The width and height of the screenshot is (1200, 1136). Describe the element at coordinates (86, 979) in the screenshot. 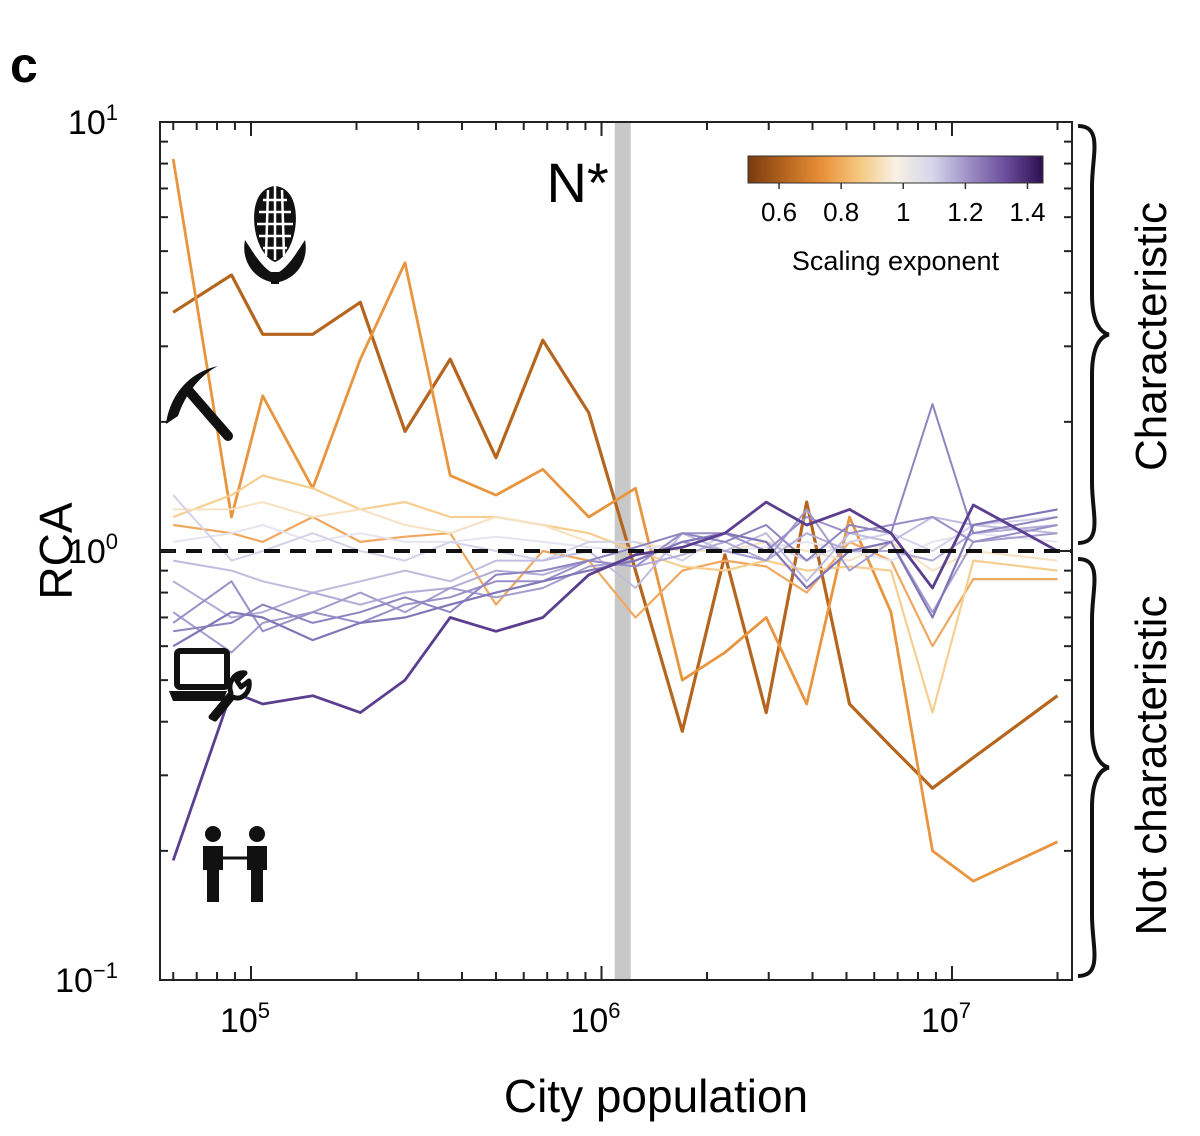

I see `y-tick-label: 10⁻¹` at that location.